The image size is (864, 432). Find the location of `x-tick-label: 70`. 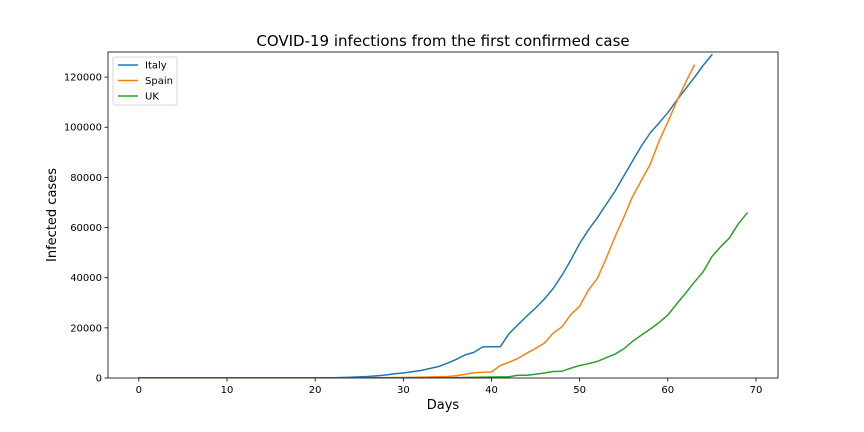

x-tick-label: 70 is located at coordinates (756, 390).